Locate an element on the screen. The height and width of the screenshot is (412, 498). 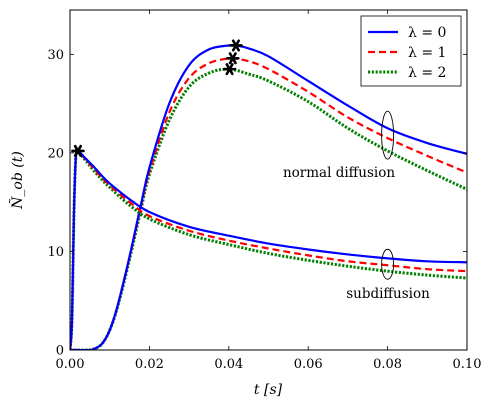
group-ellipses is located at coordinates (388, 195).